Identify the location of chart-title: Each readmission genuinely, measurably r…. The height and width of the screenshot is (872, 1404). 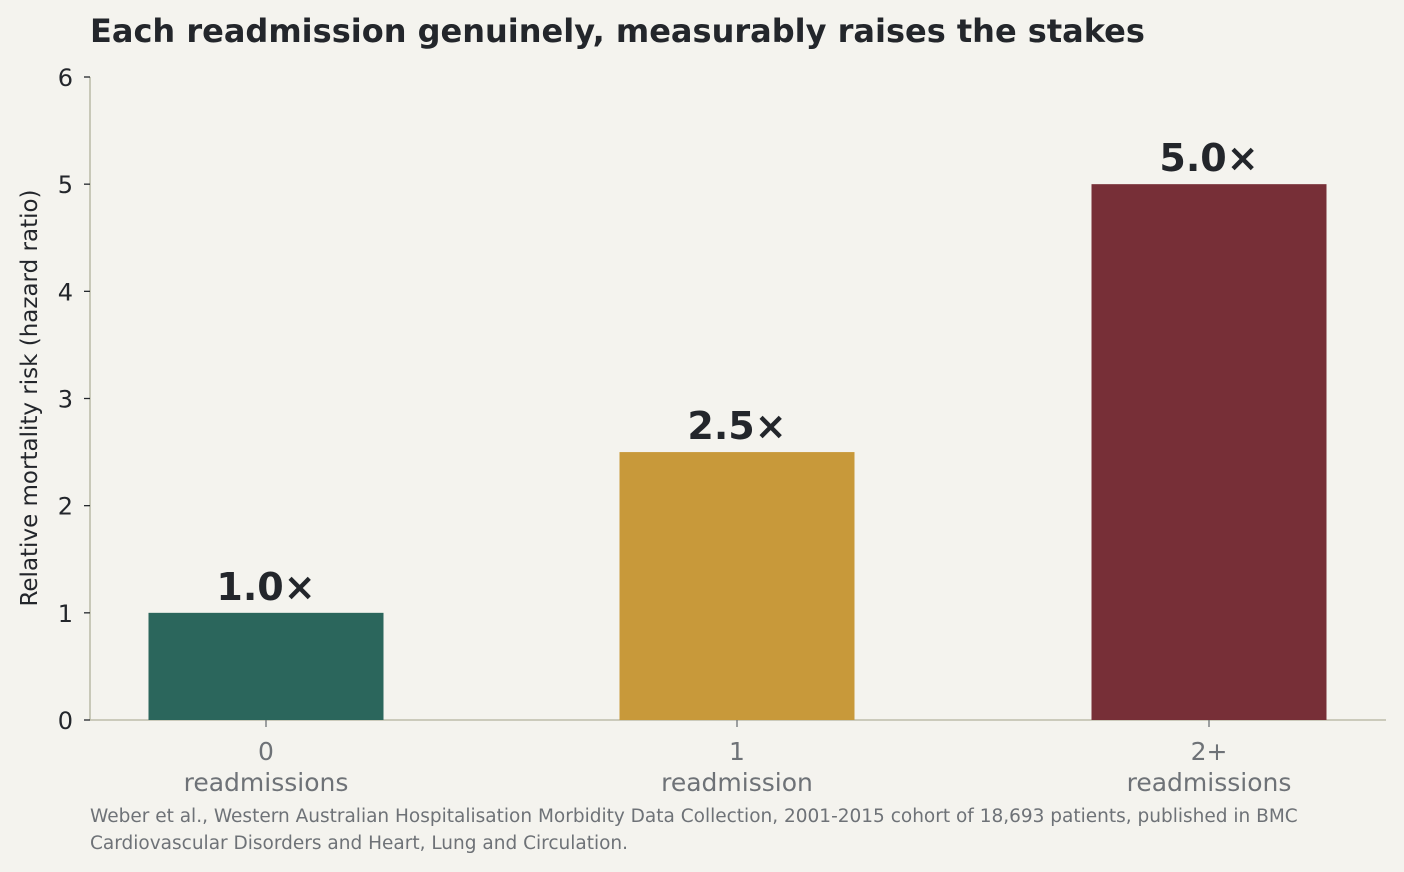
(617, 31).